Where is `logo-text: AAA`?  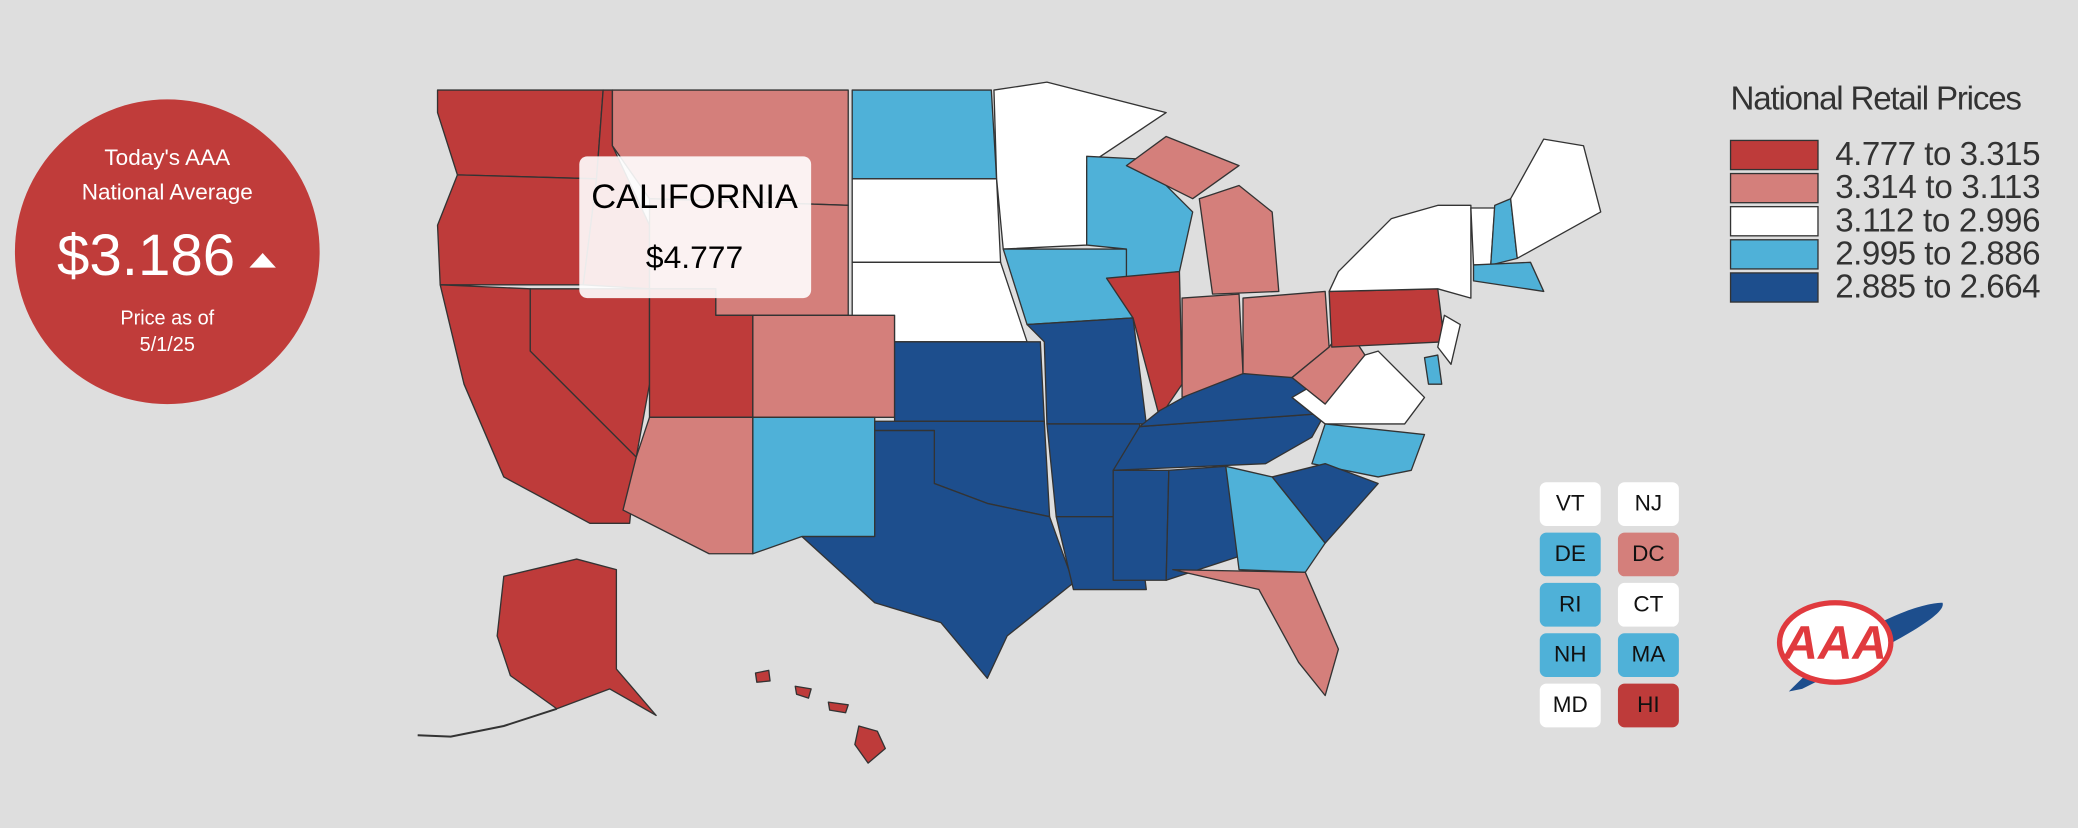 logo-text: AAA is located at coordinates (1835, 643).